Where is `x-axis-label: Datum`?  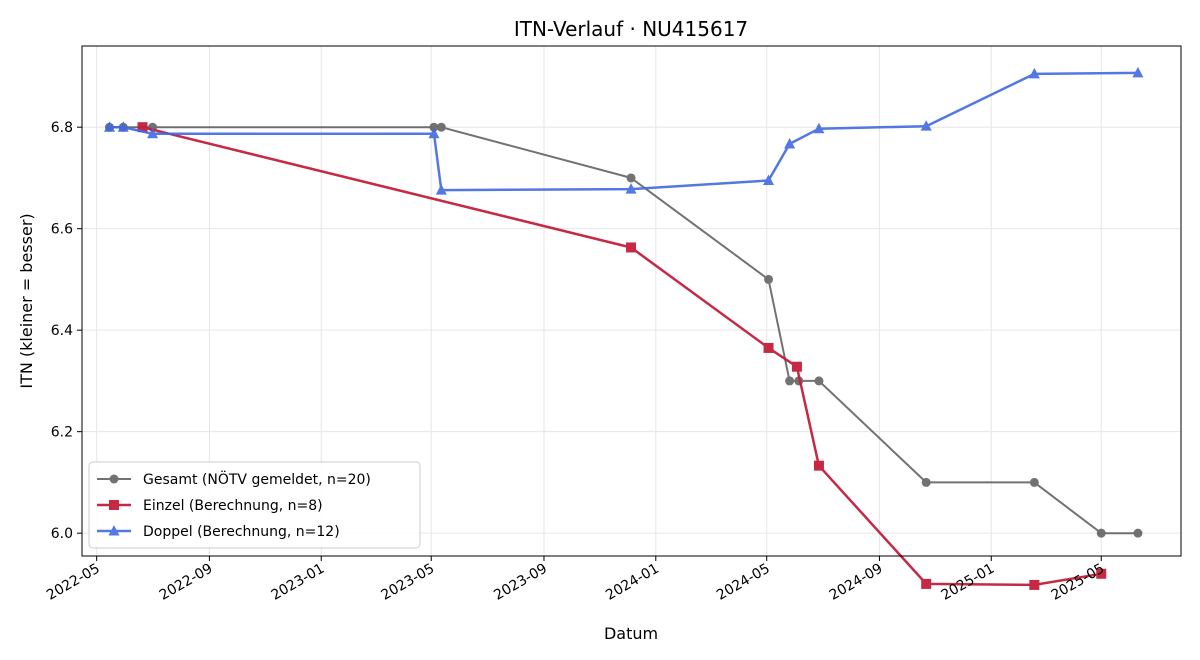 x-axis-label: Datum is located at coordinates (631, 633).